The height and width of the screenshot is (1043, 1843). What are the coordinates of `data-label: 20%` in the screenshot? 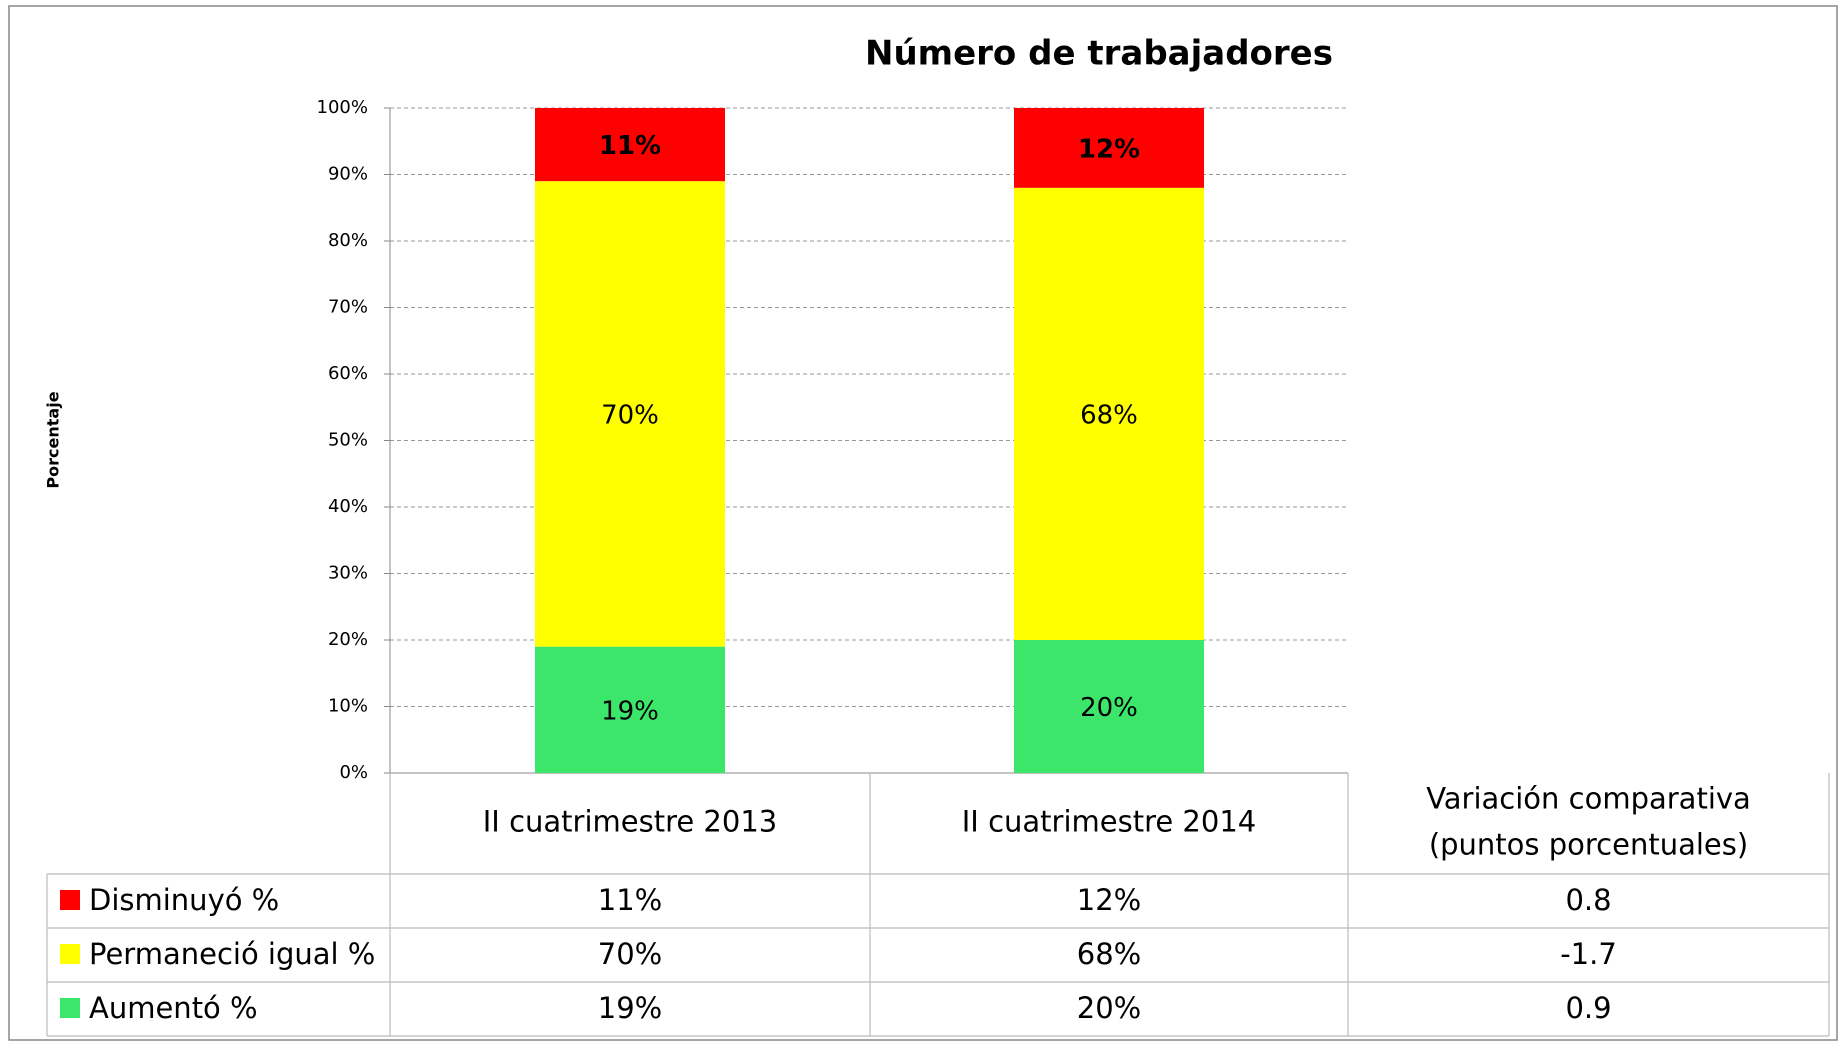 It's located at (1109, 708).